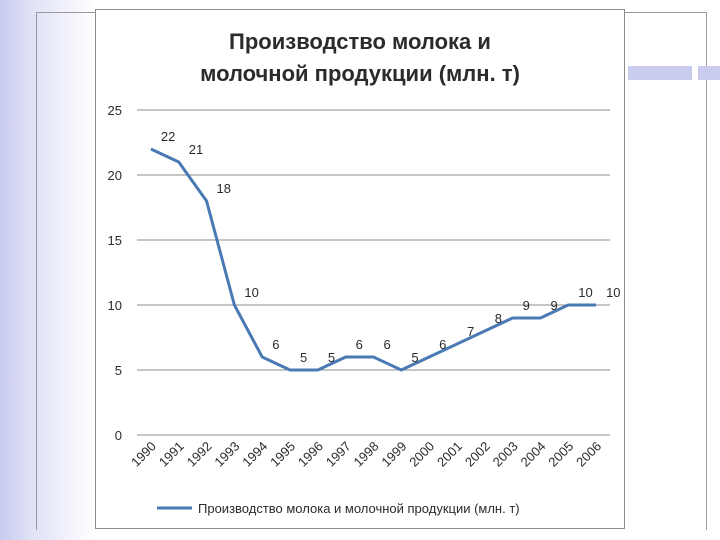 Image resolution: width=720 pixels, height=540 pixels. Describe the element at coordinates (393, 454) in the screenshot. I see `x-tick-label: 1999` at that location.